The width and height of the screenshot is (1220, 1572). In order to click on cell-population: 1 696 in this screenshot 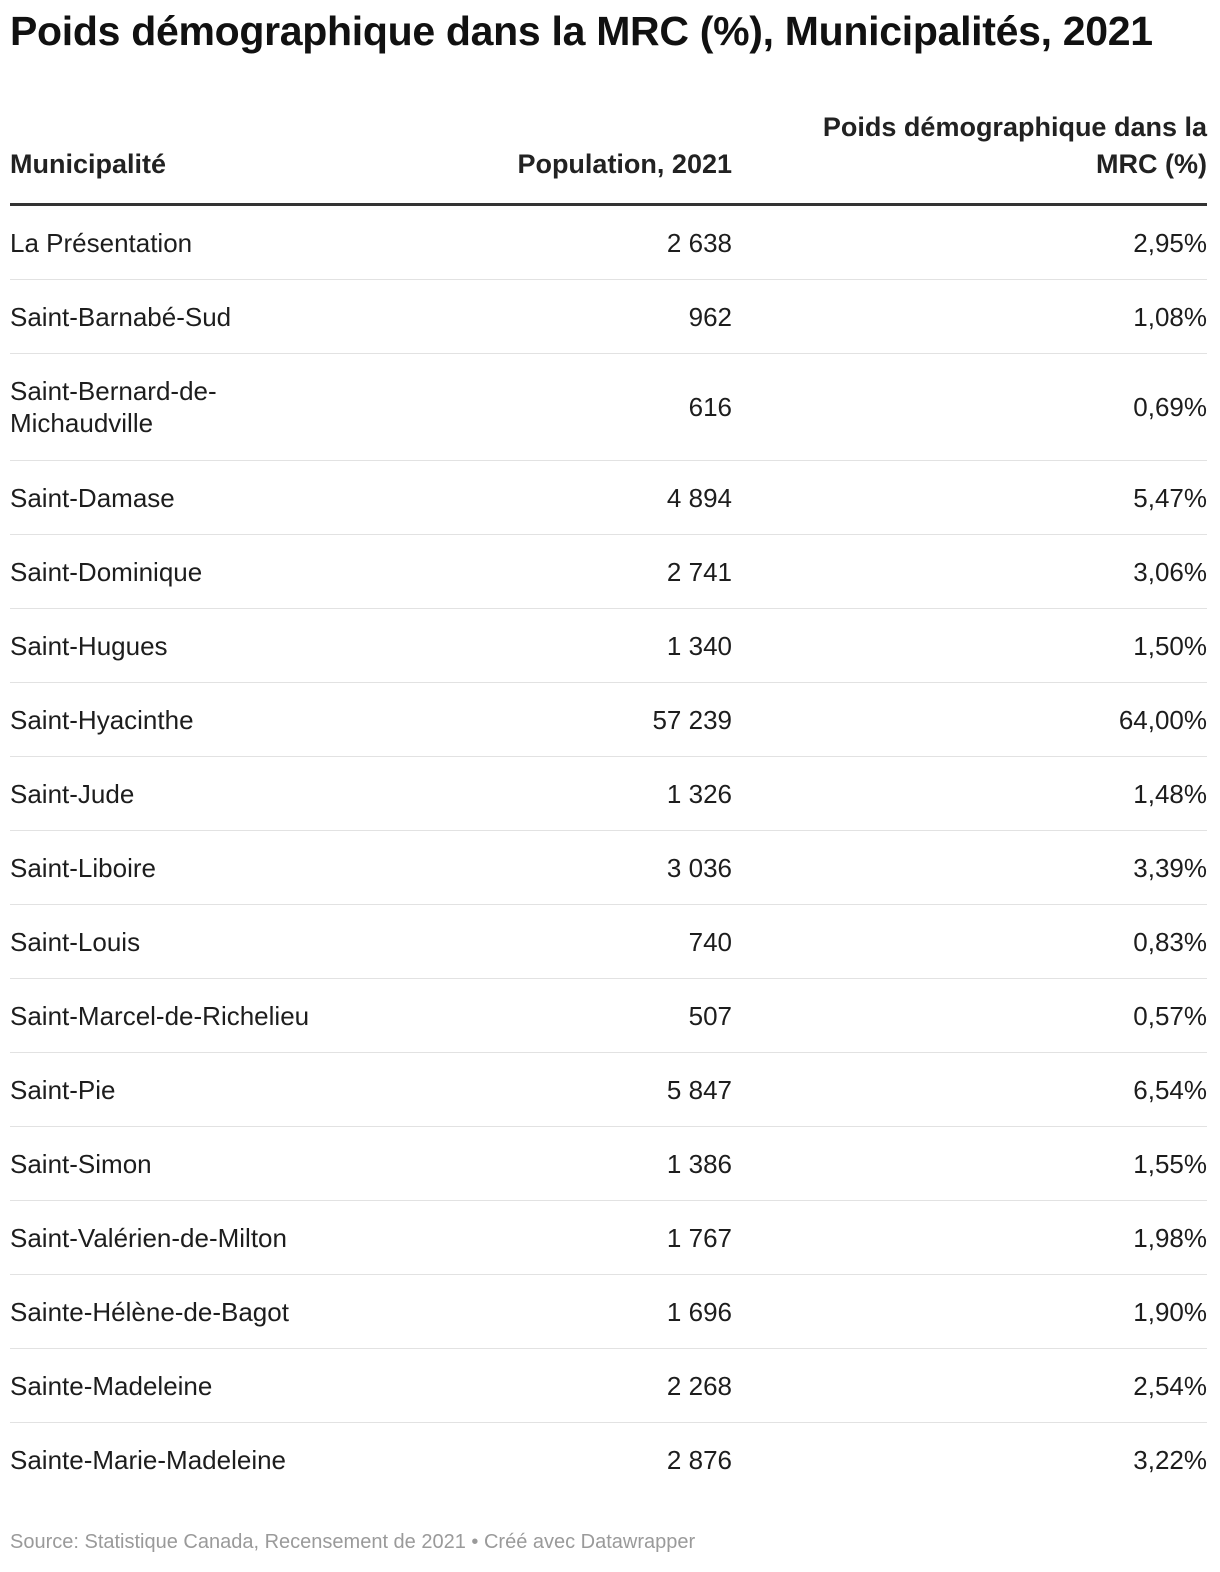, I will do `click(699, 1311)`.